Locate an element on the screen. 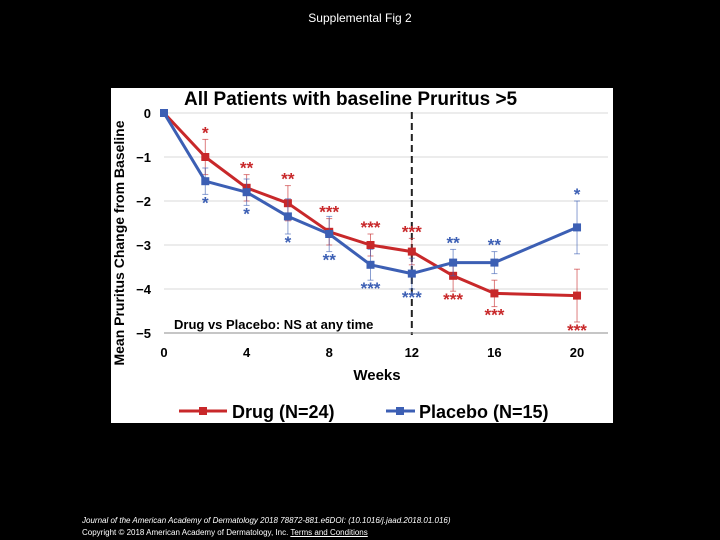  legend-drug-marker is located at coordinates (203, 411).